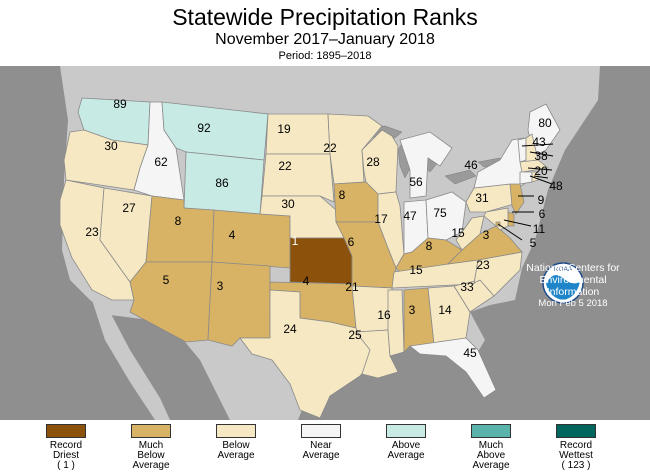  Describe the element at coordinates (539, 229) in the screenshot. I see `rank-label-md: 11` at that location.